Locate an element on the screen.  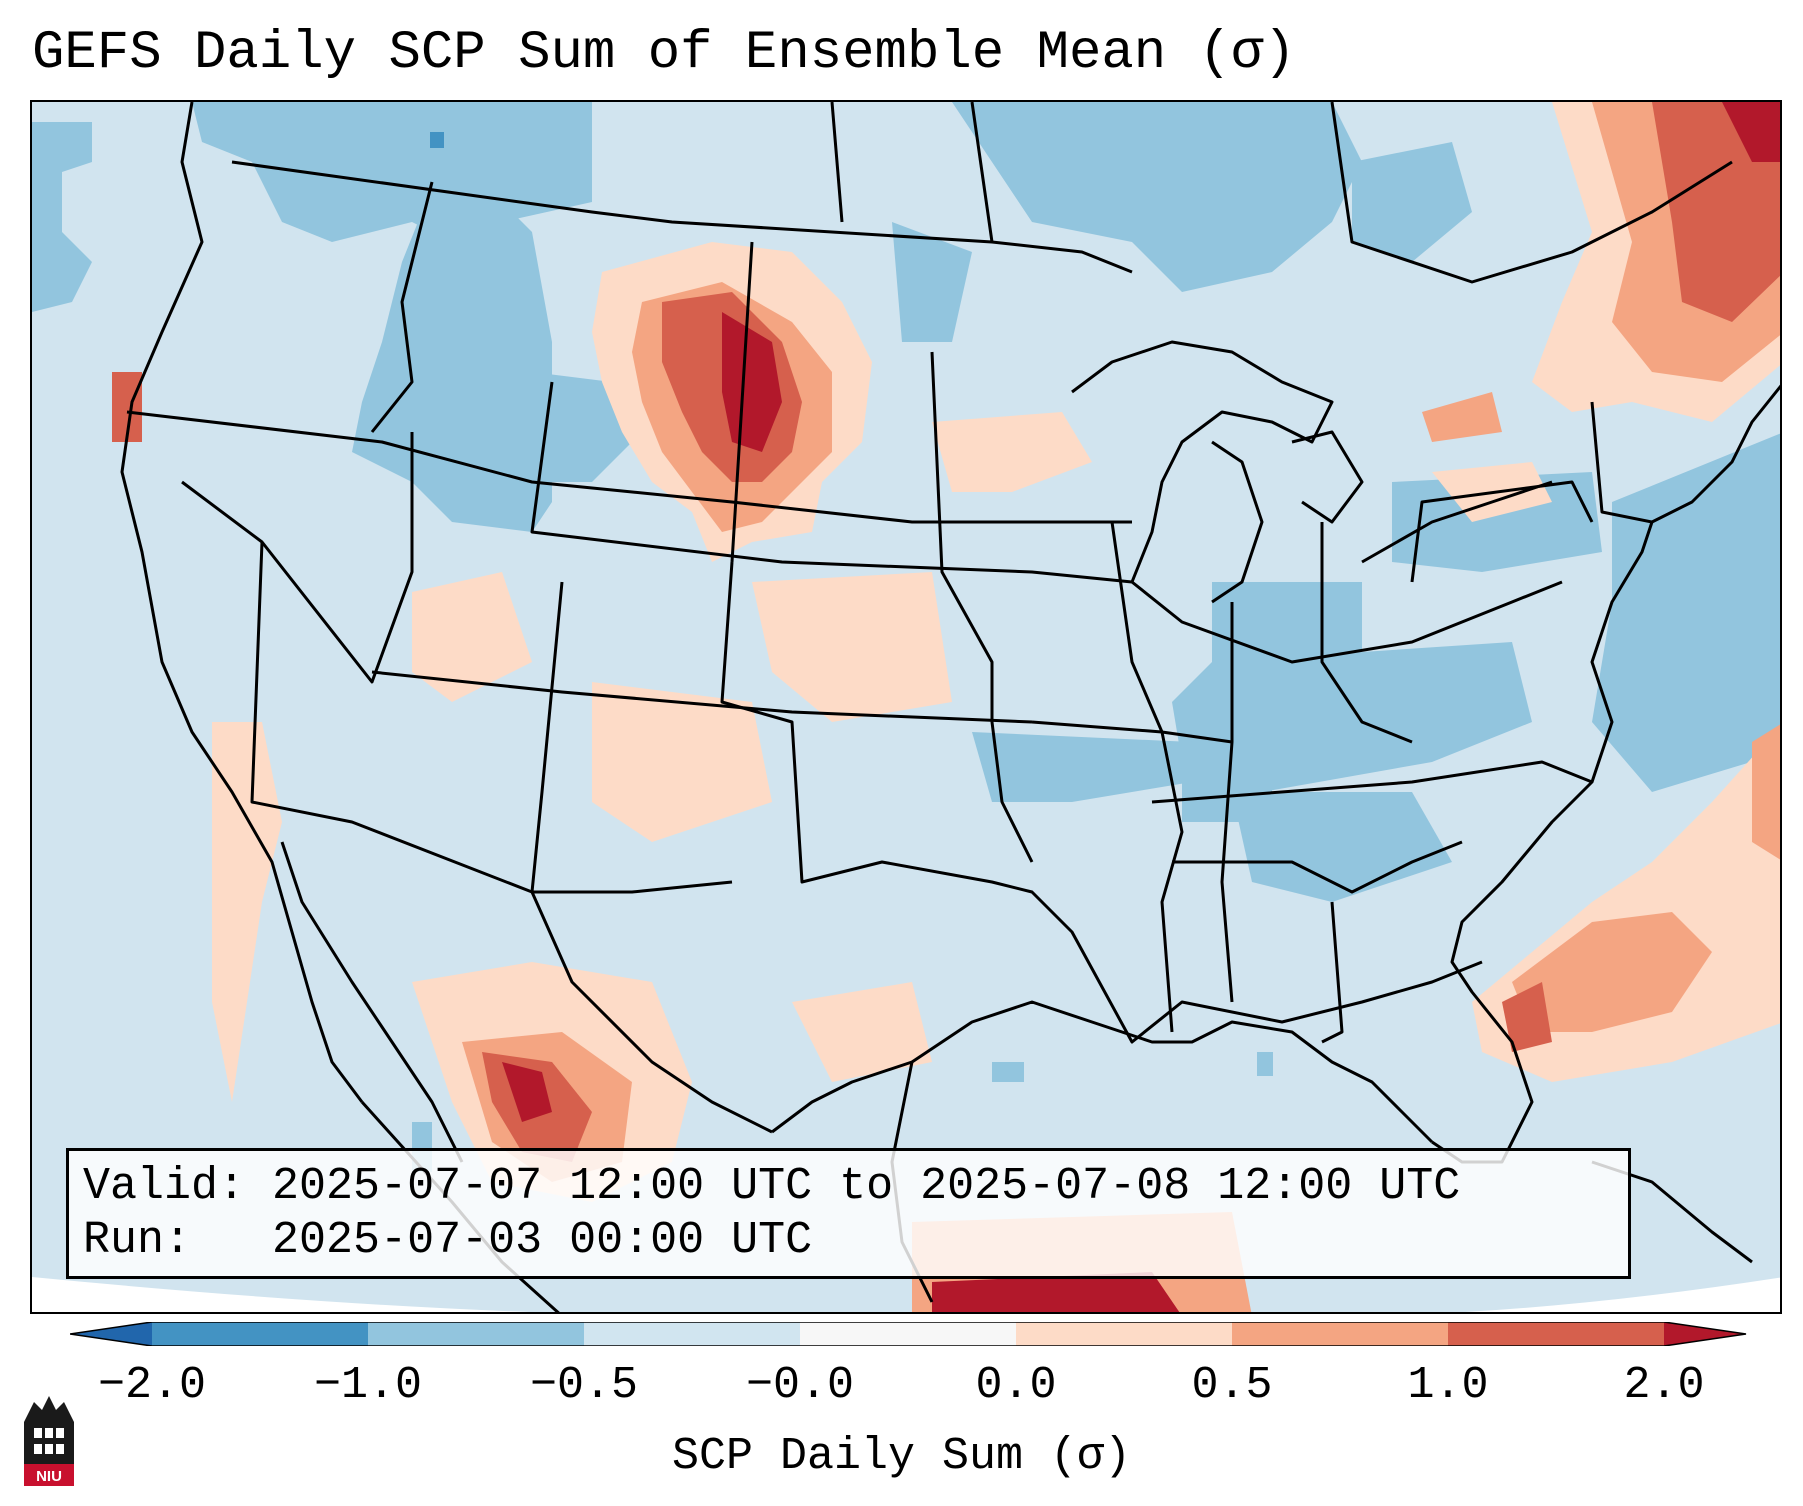
gulf-of-california-coast is located at coordinates (372, 1002).